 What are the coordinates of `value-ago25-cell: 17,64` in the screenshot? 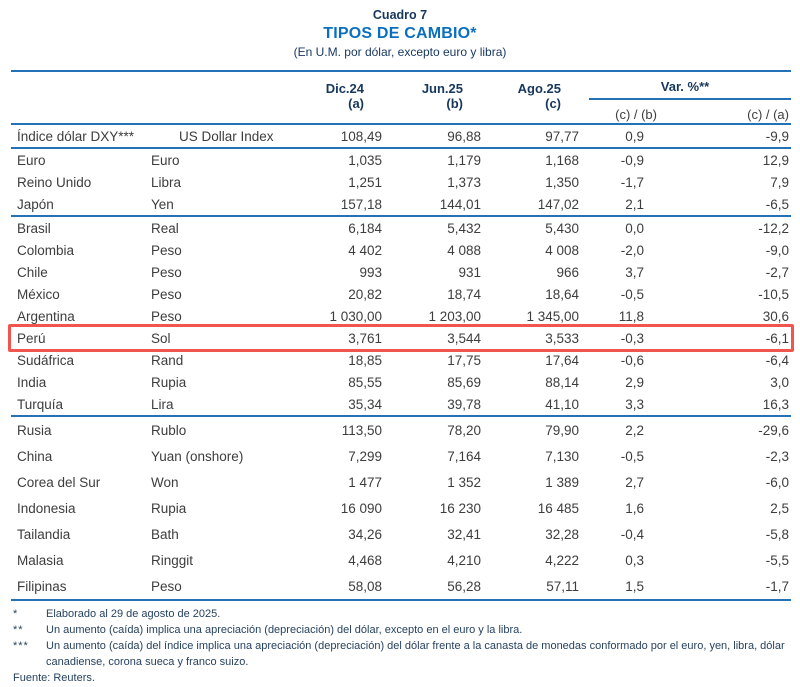 It's located at (562, 360).